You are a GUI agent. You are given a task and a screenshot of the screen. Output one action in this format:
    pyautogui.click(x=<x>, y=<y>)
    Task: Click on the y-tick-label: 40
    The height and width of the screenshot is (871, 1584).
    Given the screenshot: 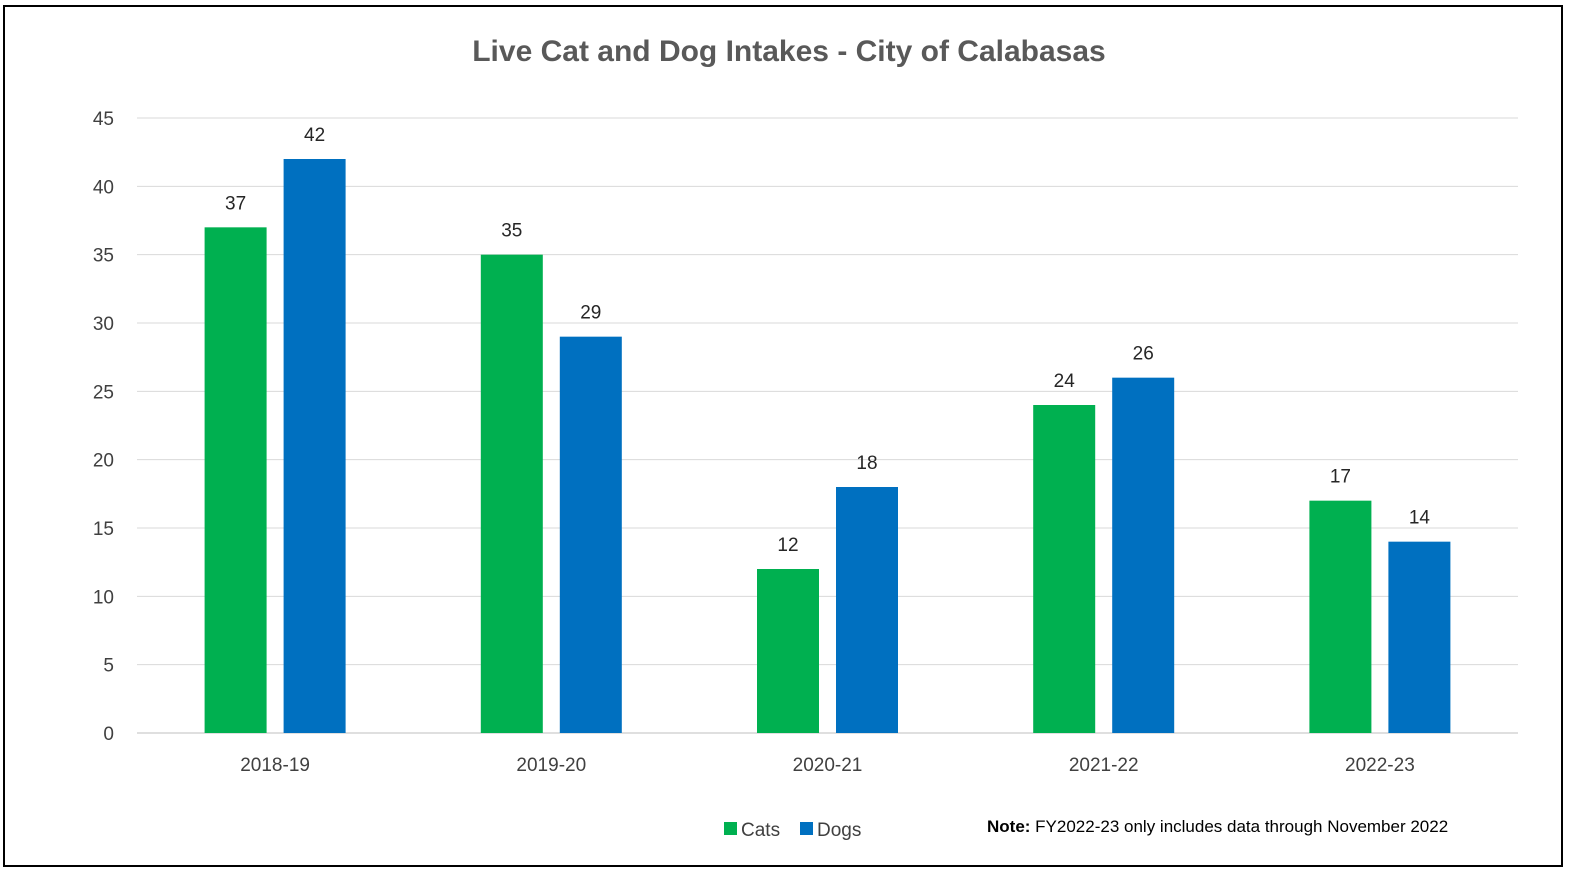 What is the action you would take?
    pyautogui.click(x=103, y=187)
    